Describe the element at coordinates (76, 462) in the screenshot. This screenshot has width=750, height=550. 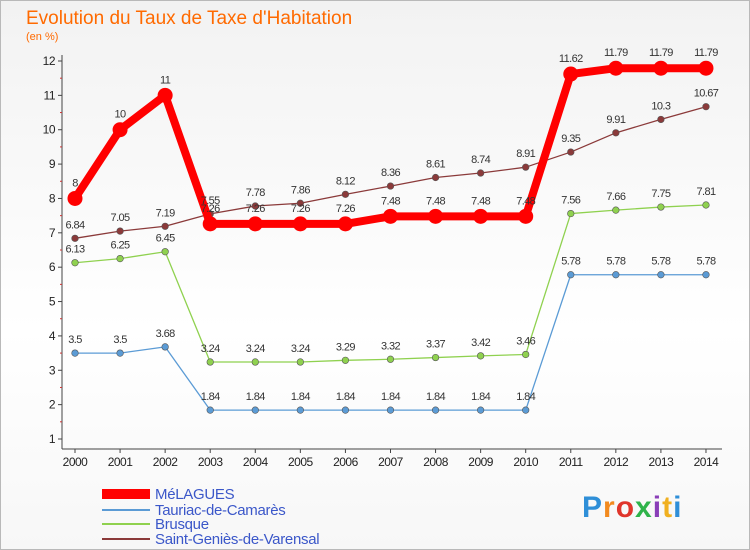
I see `x-tick-label: 2000` at that location.